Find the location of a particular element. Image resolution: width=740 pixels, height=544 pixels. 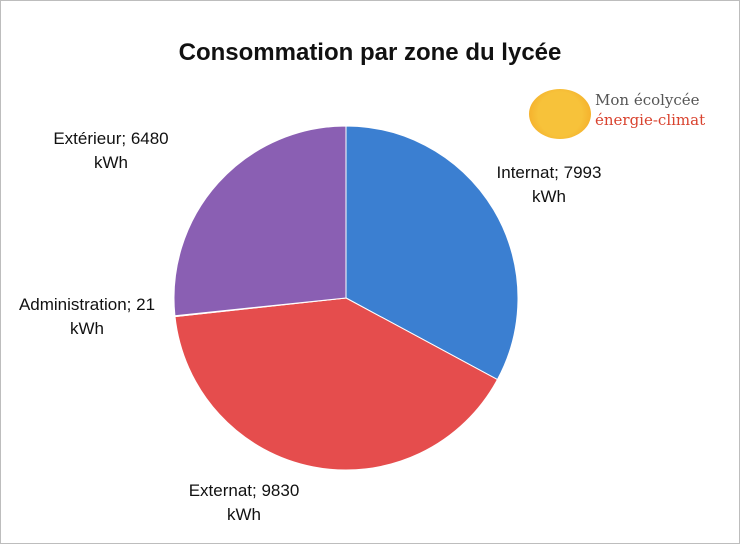

logo: Mon écolycée énergie-climat is located at coordinates (634, 113).